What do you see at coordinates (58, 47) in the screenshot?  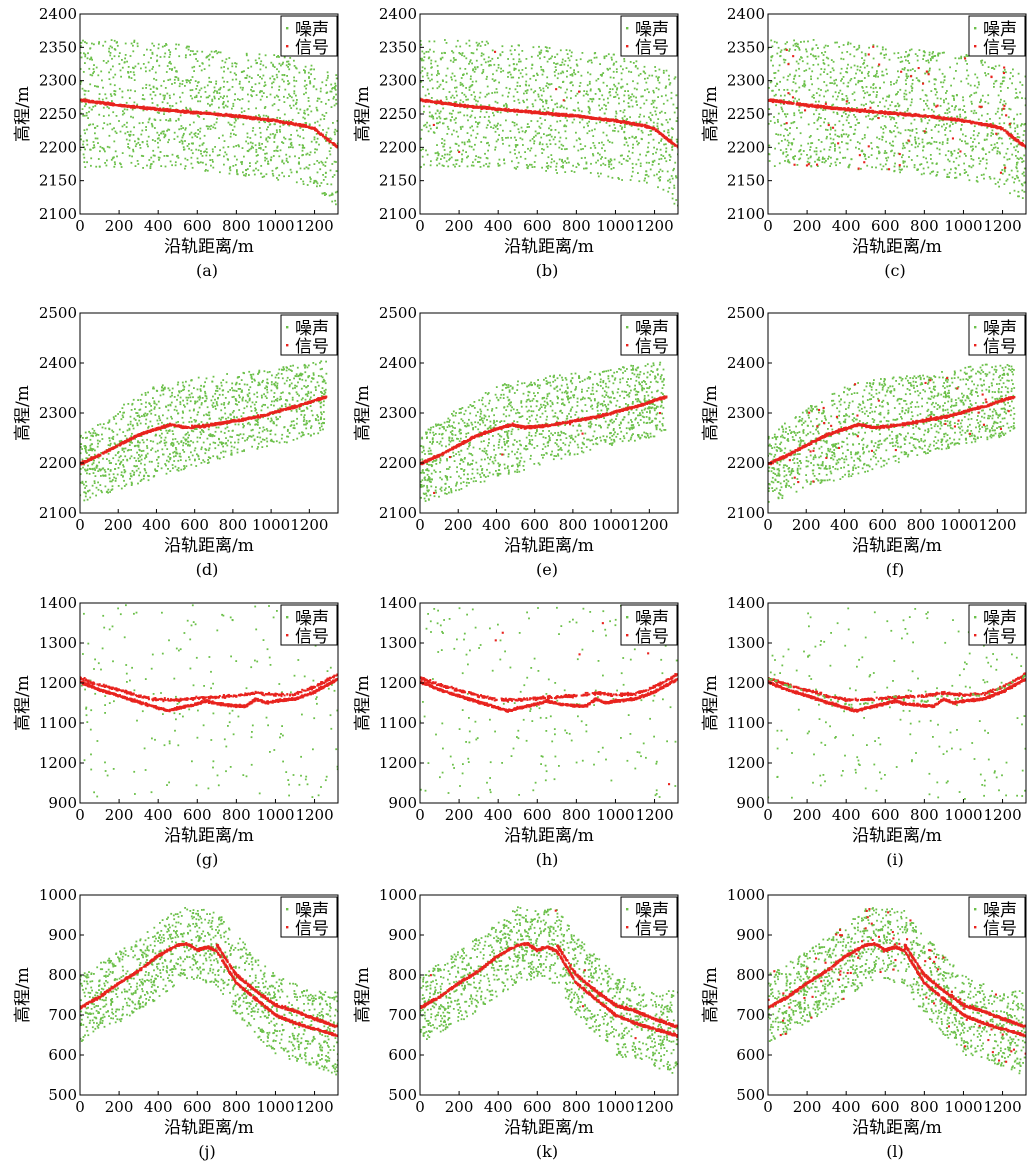 I see `y-tick-label: 2350` at bounding box center [58, 47].